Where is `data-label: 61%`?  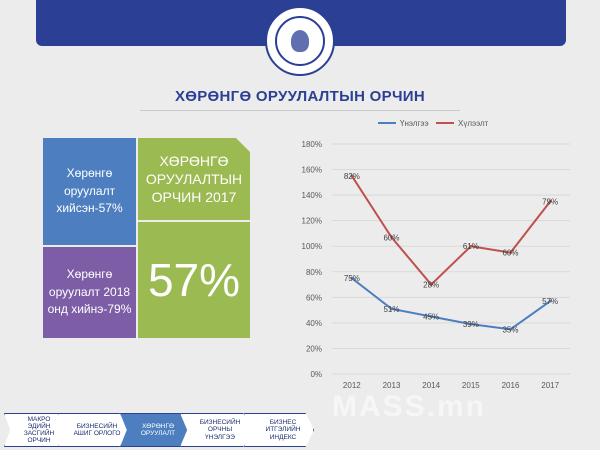 data-label: 61% is located at coordinates (471, 246).